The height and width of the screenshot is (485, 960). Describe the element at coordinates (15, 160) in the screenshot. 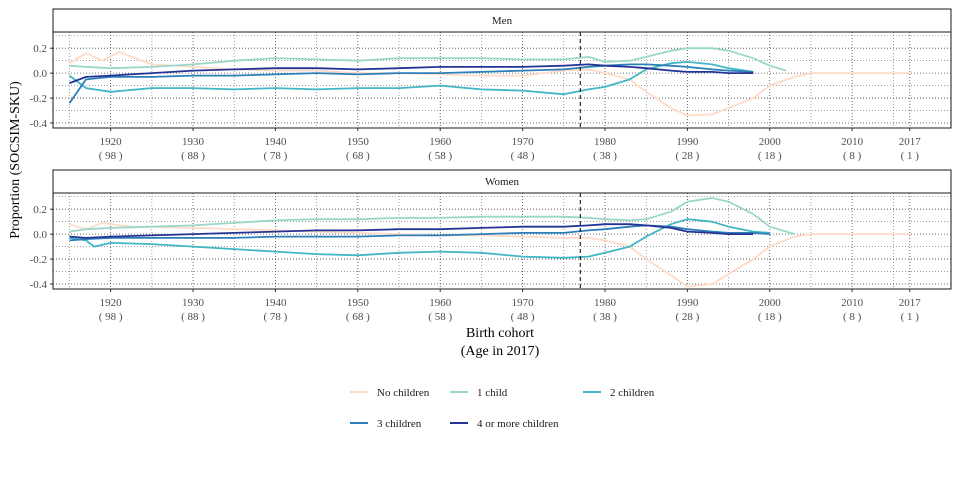

I see `y-axis-title: Proportion (SOCSIM-SKU)` at that location.